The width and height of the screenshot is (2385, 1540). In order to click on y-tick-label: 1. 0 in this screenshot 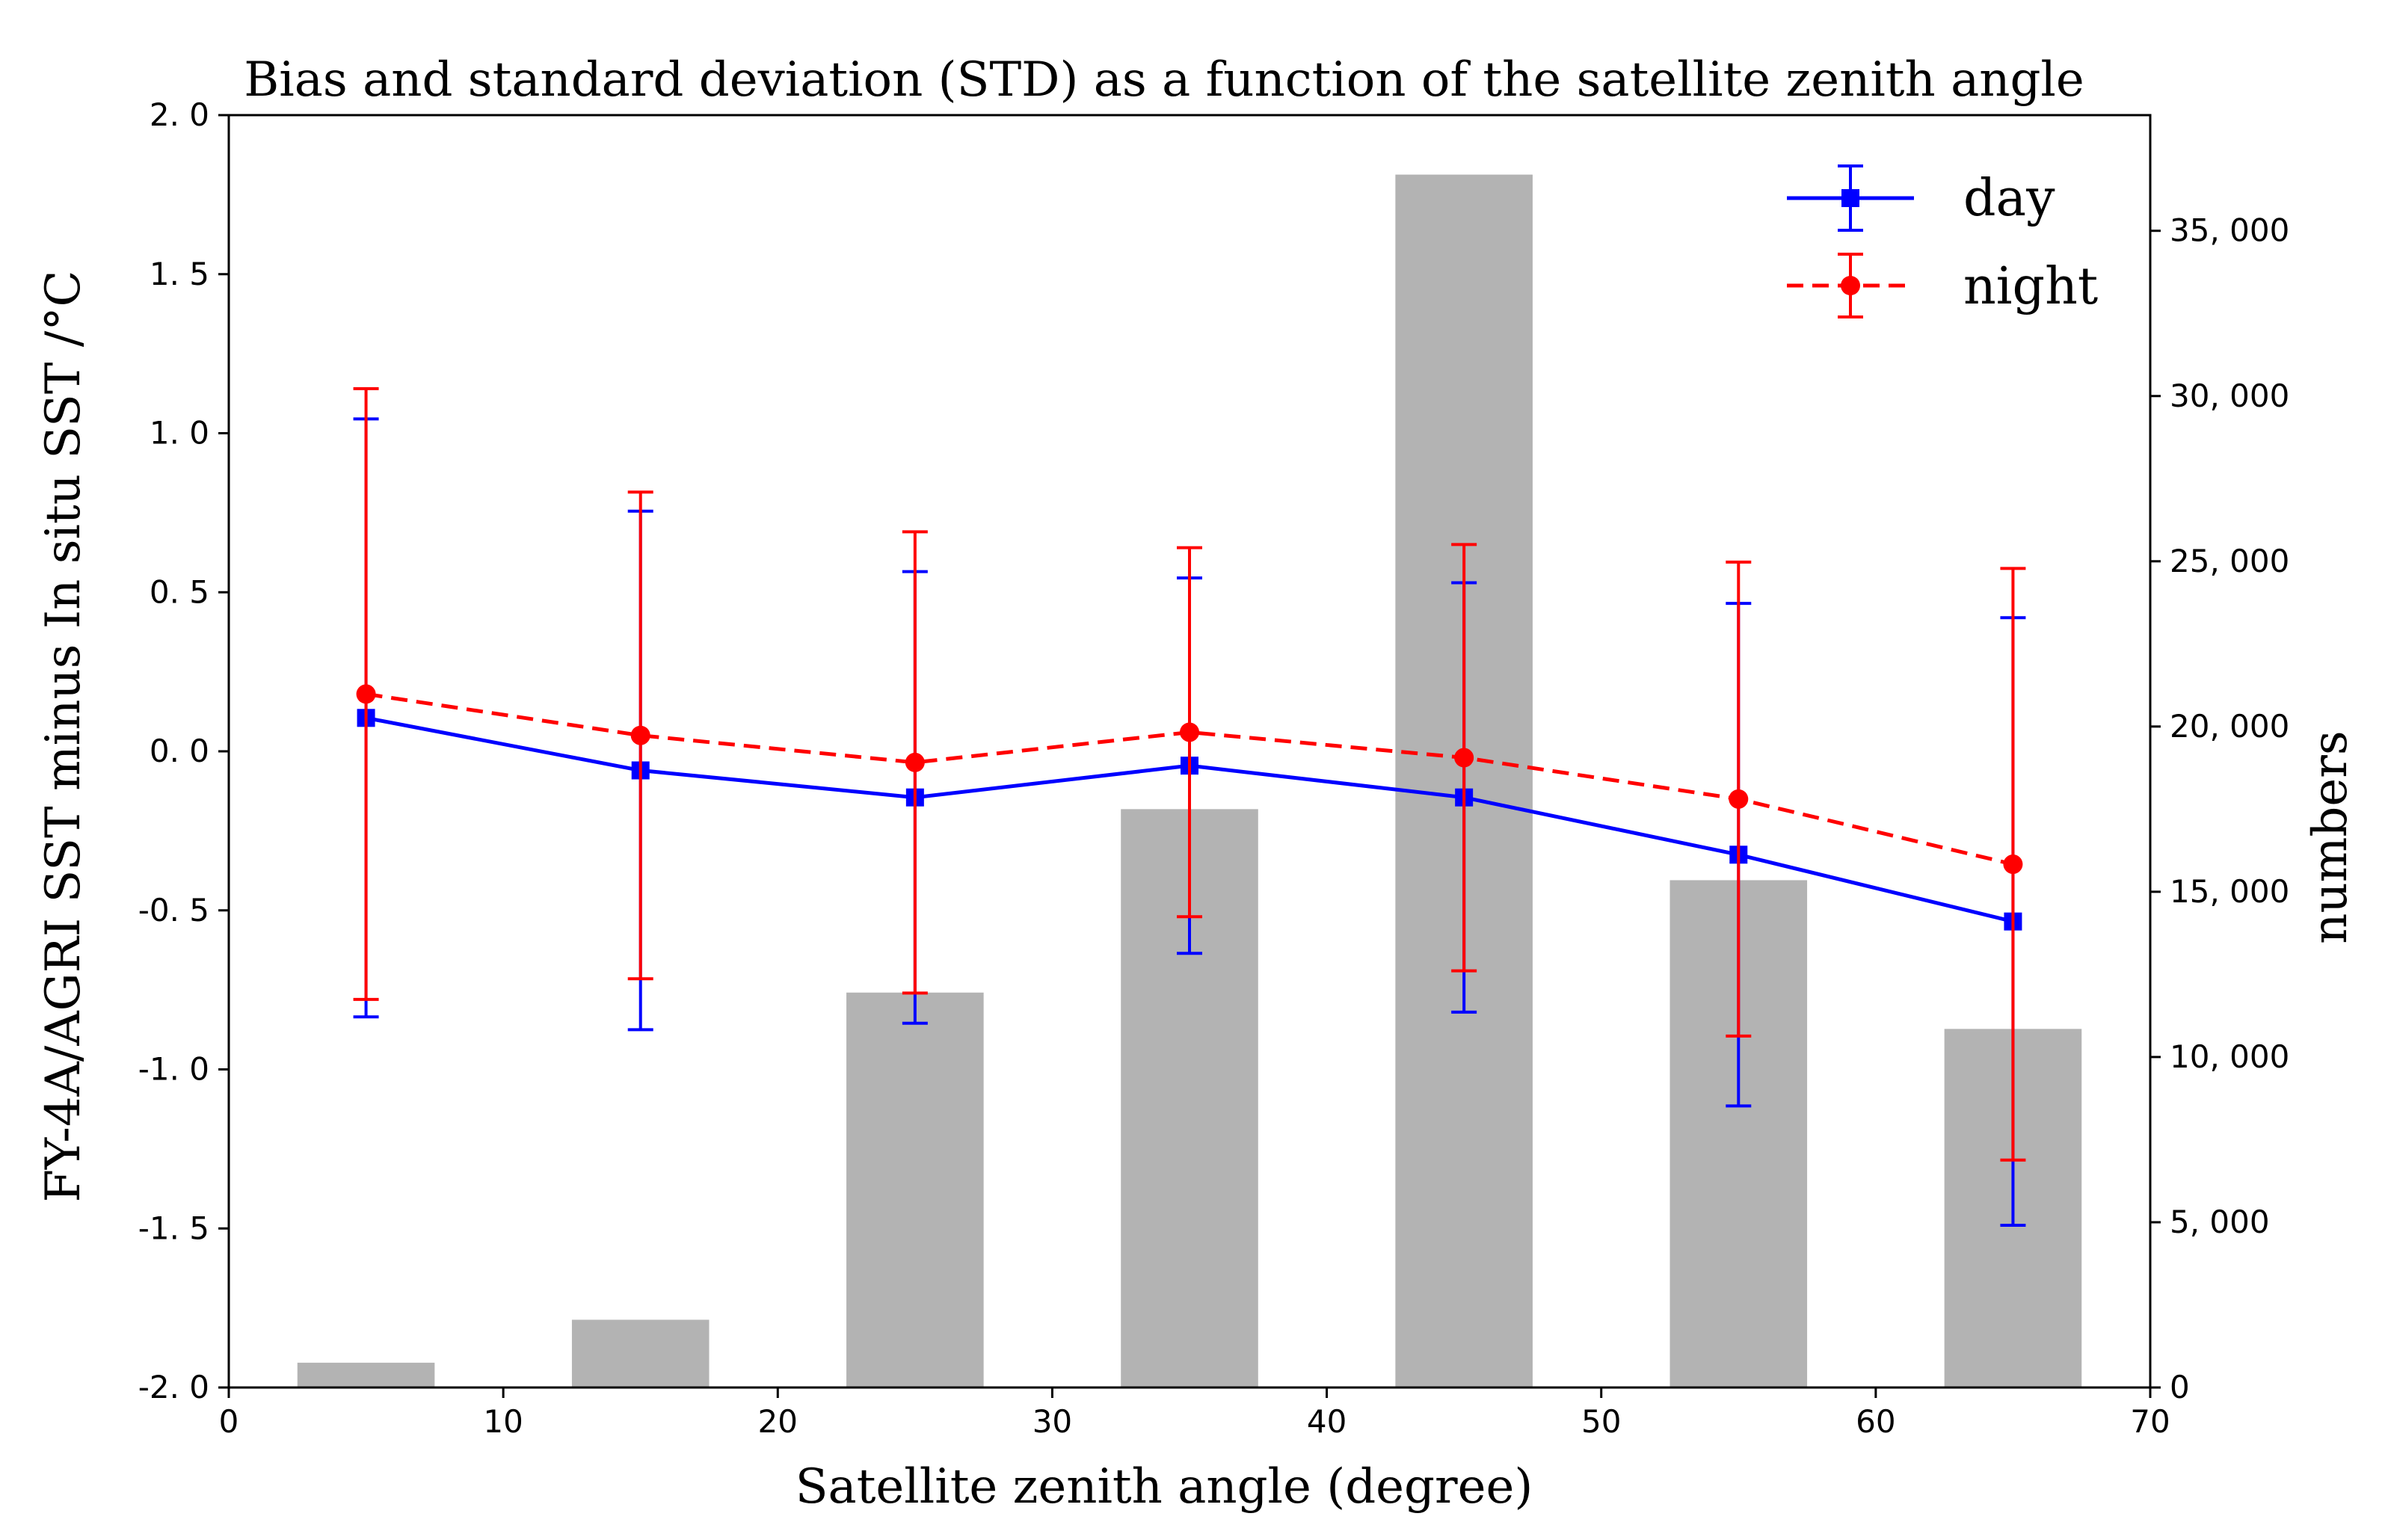, I will do `click(179, 433)`.